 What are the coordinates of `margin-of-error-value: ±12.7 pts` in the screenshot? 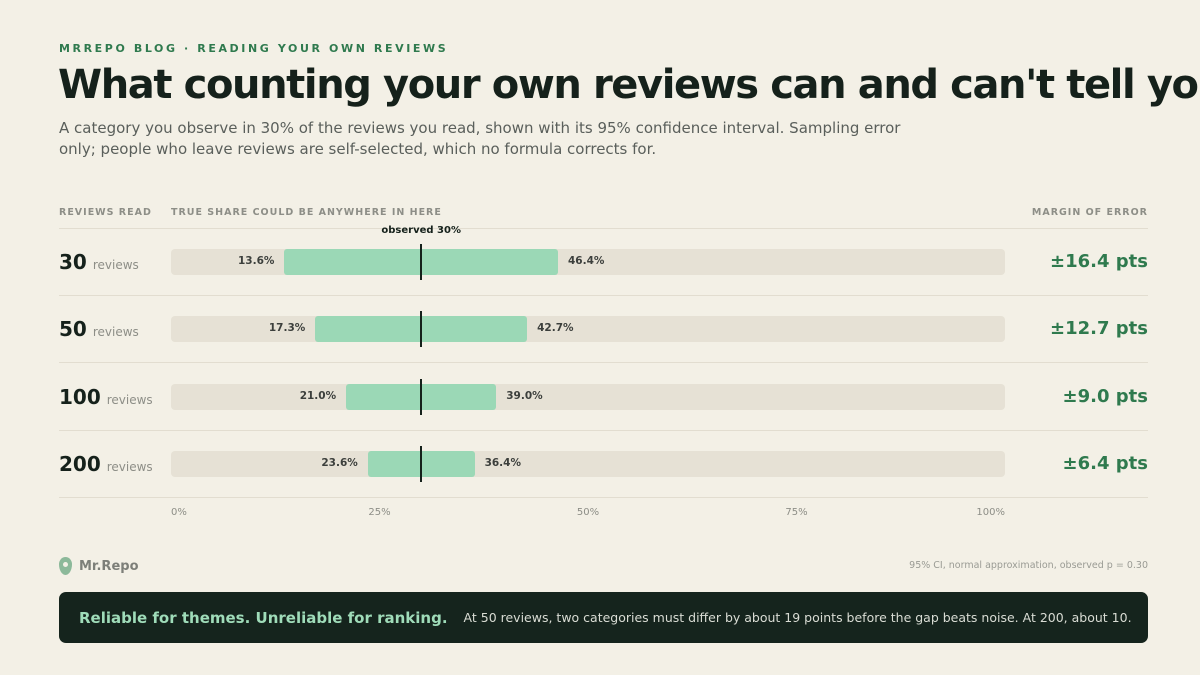 It's located at (1099, 328).